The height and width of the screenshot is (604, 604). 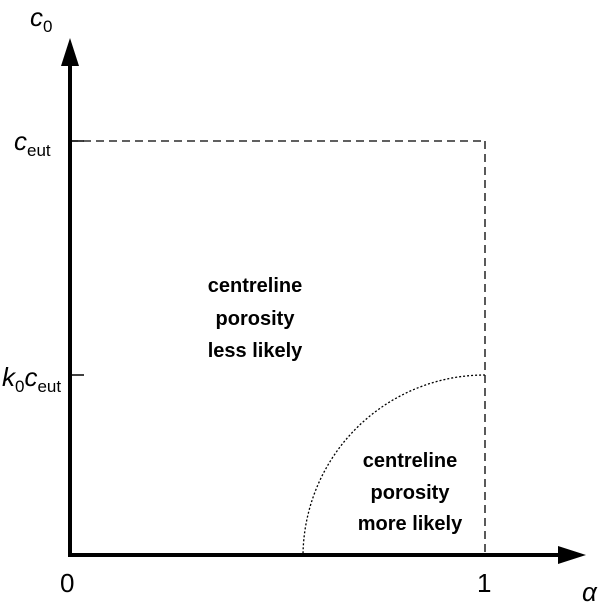 I want to click on y-axis-label: c0, so click(x=41, y=19).